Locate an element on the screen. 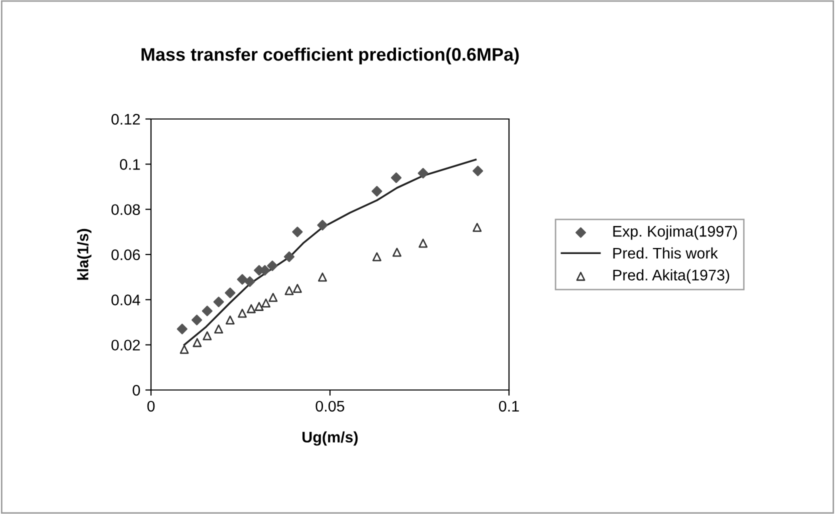  y-axis-title: kla(1/s) is located at coordinates (84, 254).